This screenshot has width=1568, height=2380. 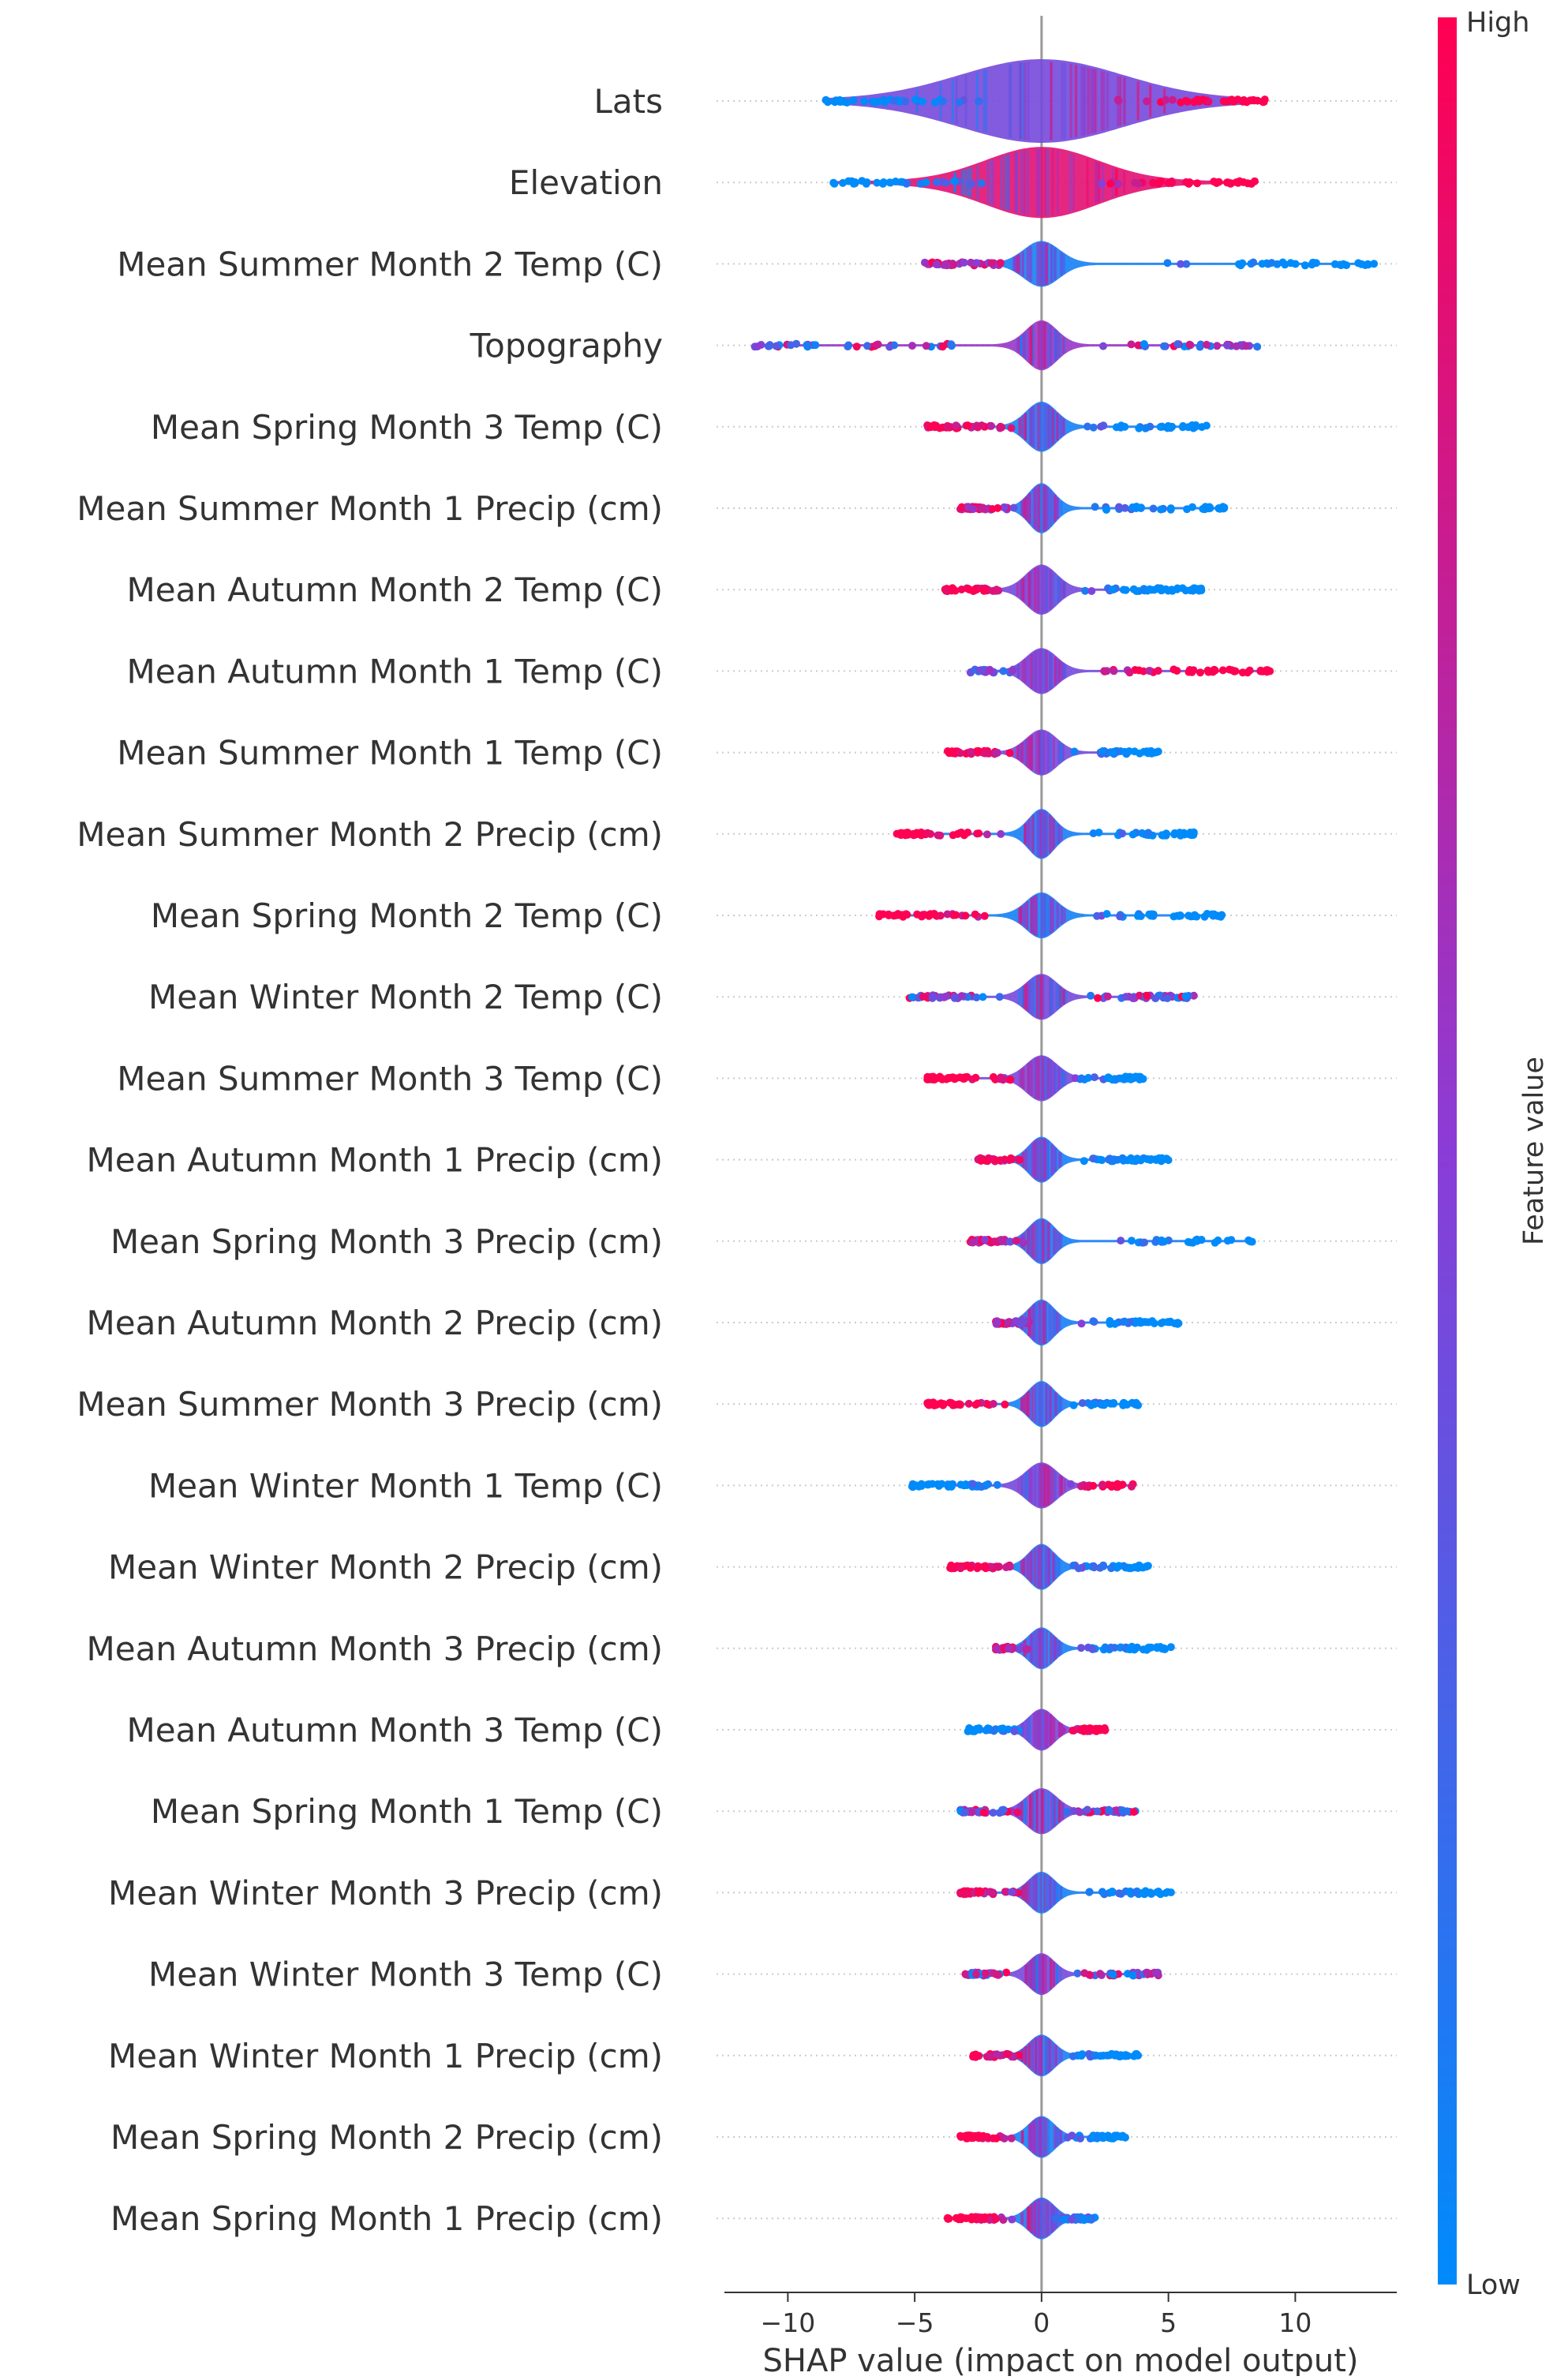 What do you see at coordinates (1169, 2322) in the screenshot?
I see `x-tick-label: 5` at bounding box center [1169, 2322].